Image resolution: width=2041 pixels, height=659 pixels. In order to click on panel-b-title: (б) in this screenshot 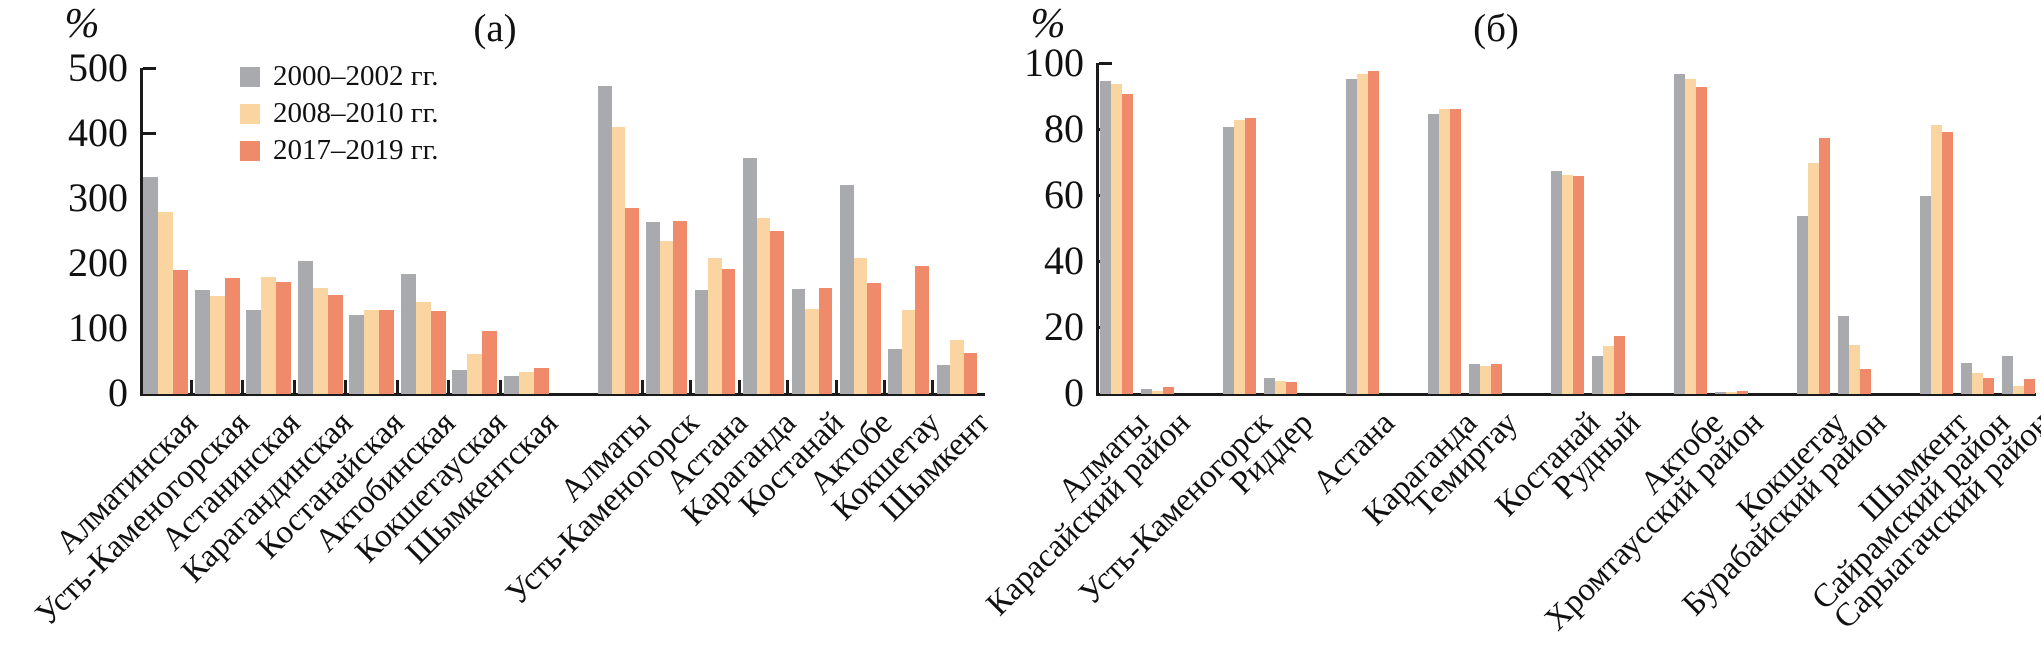, I will do `click(1496, 28)`.